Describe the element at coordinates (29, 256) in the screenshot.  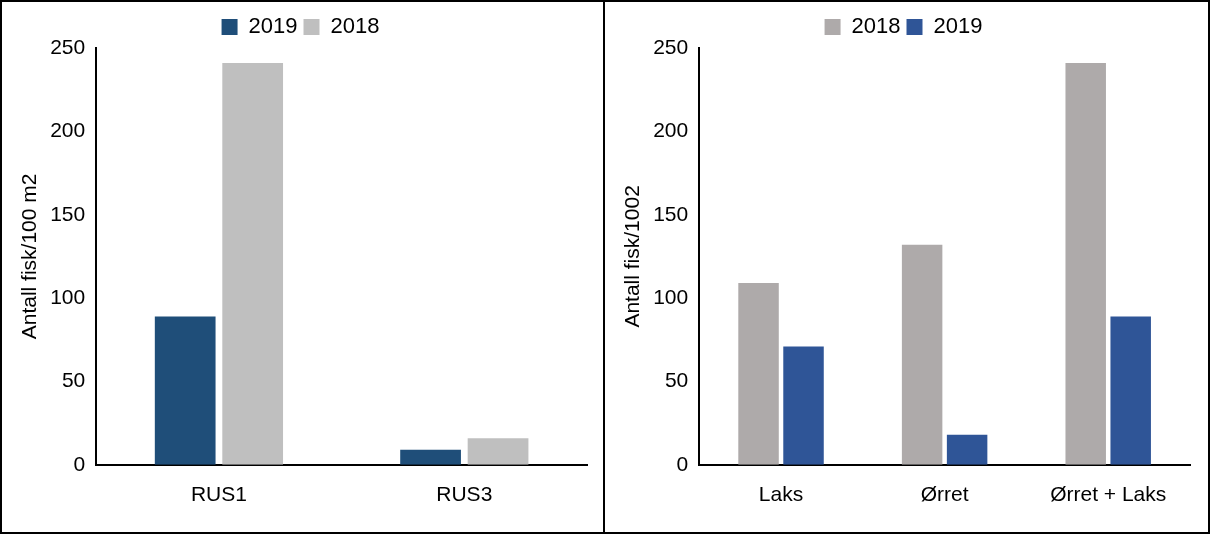
I see `y-axis-title: Antall fisk/100 m2` at that location.